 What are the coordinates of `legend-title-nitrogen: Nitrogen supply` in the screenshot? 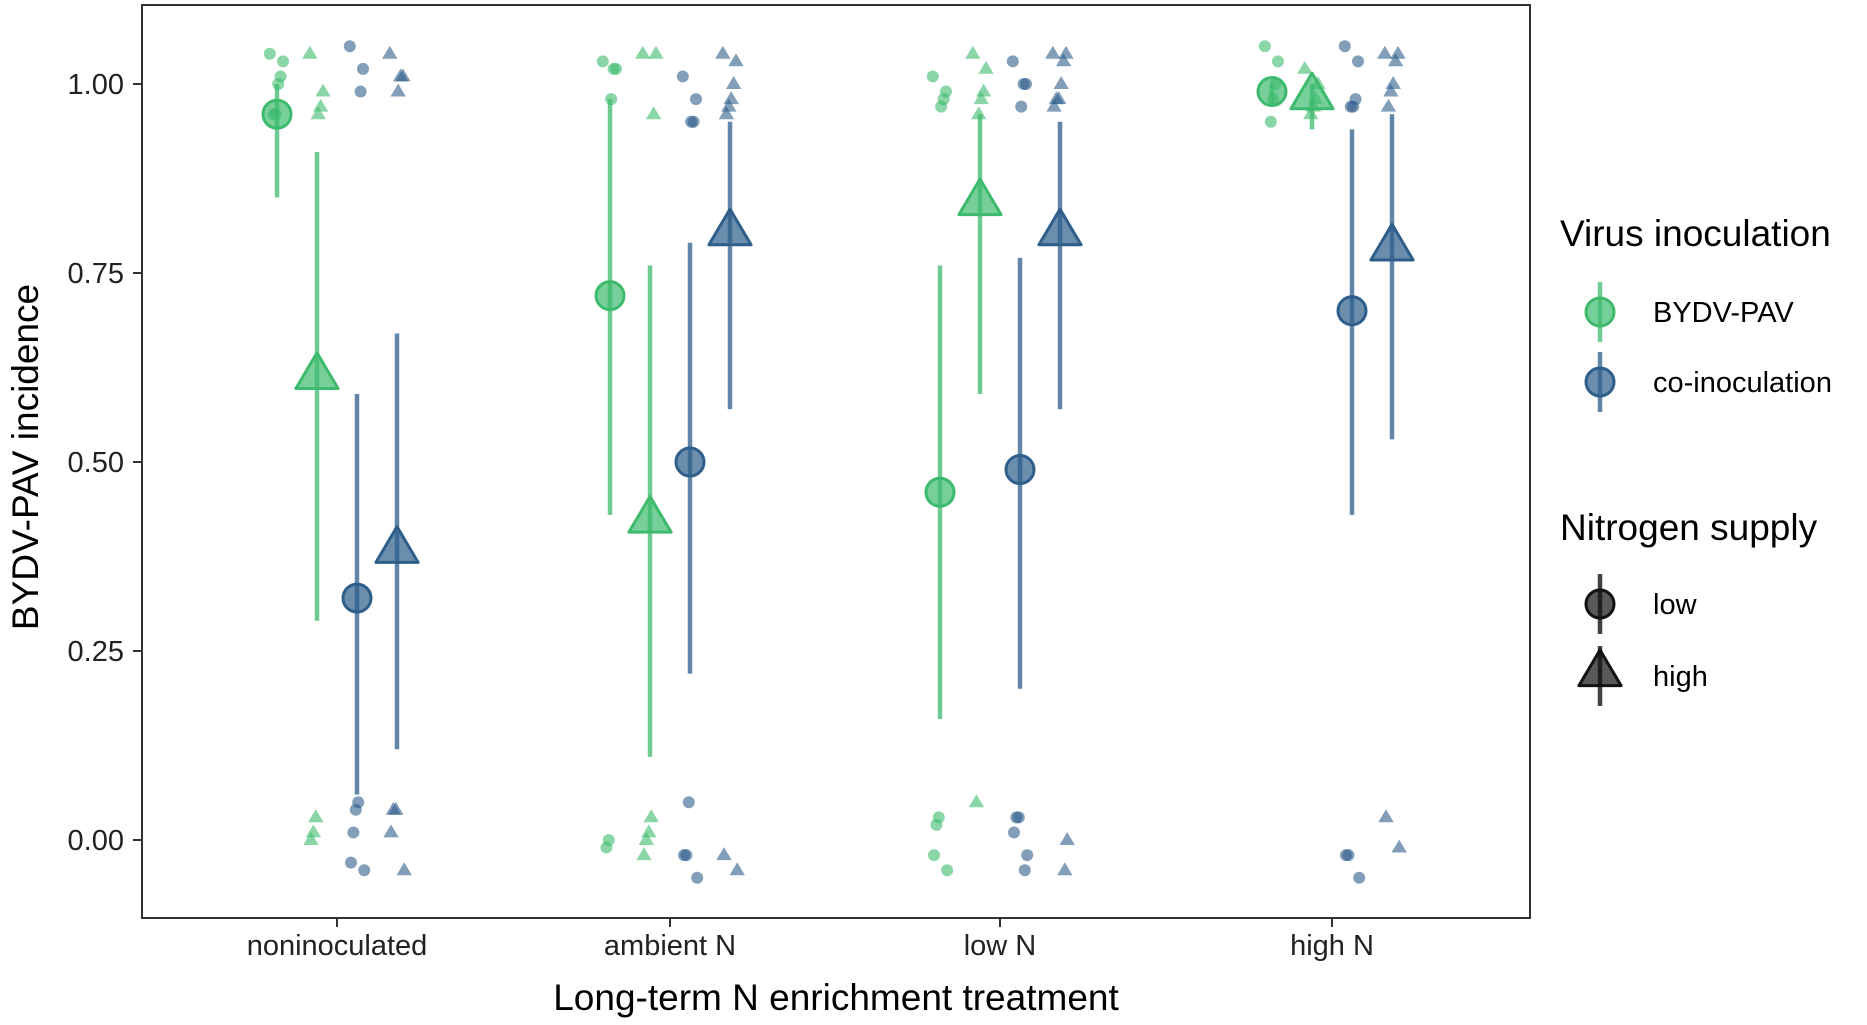 It's located at (1689, 527).